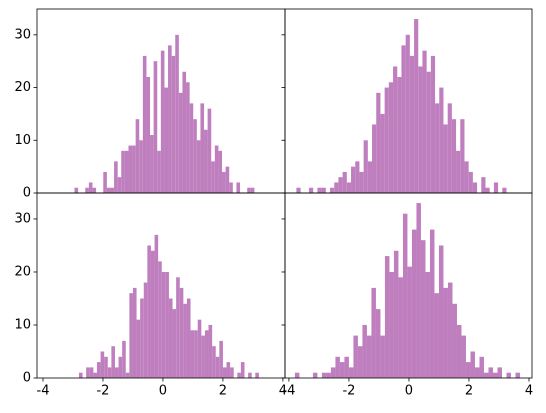 The width and height of the screenshot is (546, 413). Describe the element at coordinates (163, 391) in the screenshot. I see `x-tick-label: 0` at that location.